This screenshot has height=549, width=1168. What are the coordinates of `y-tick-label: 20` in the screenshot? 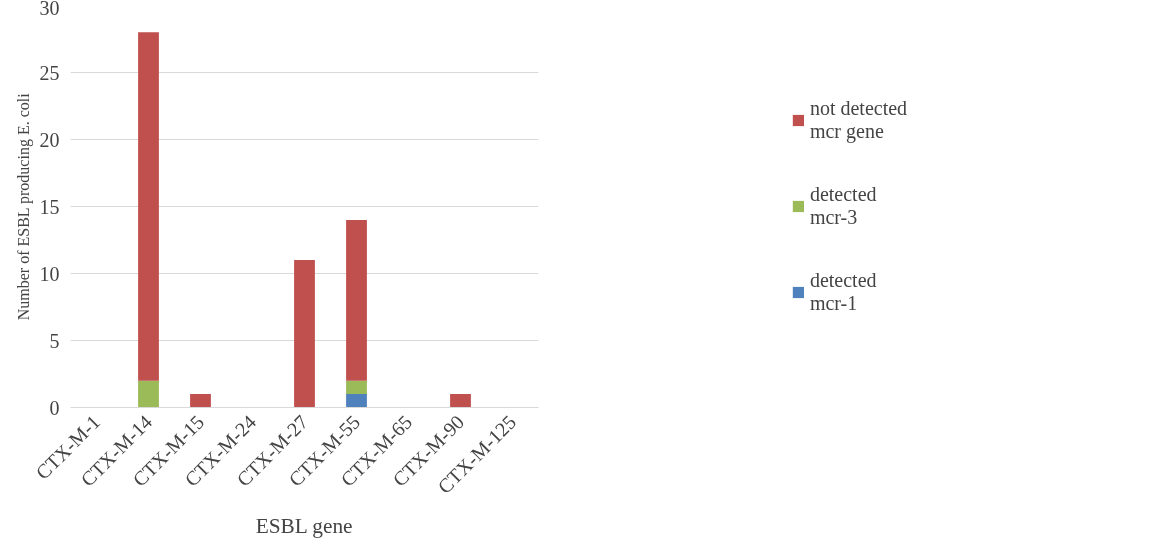 It's located at (49, 139).